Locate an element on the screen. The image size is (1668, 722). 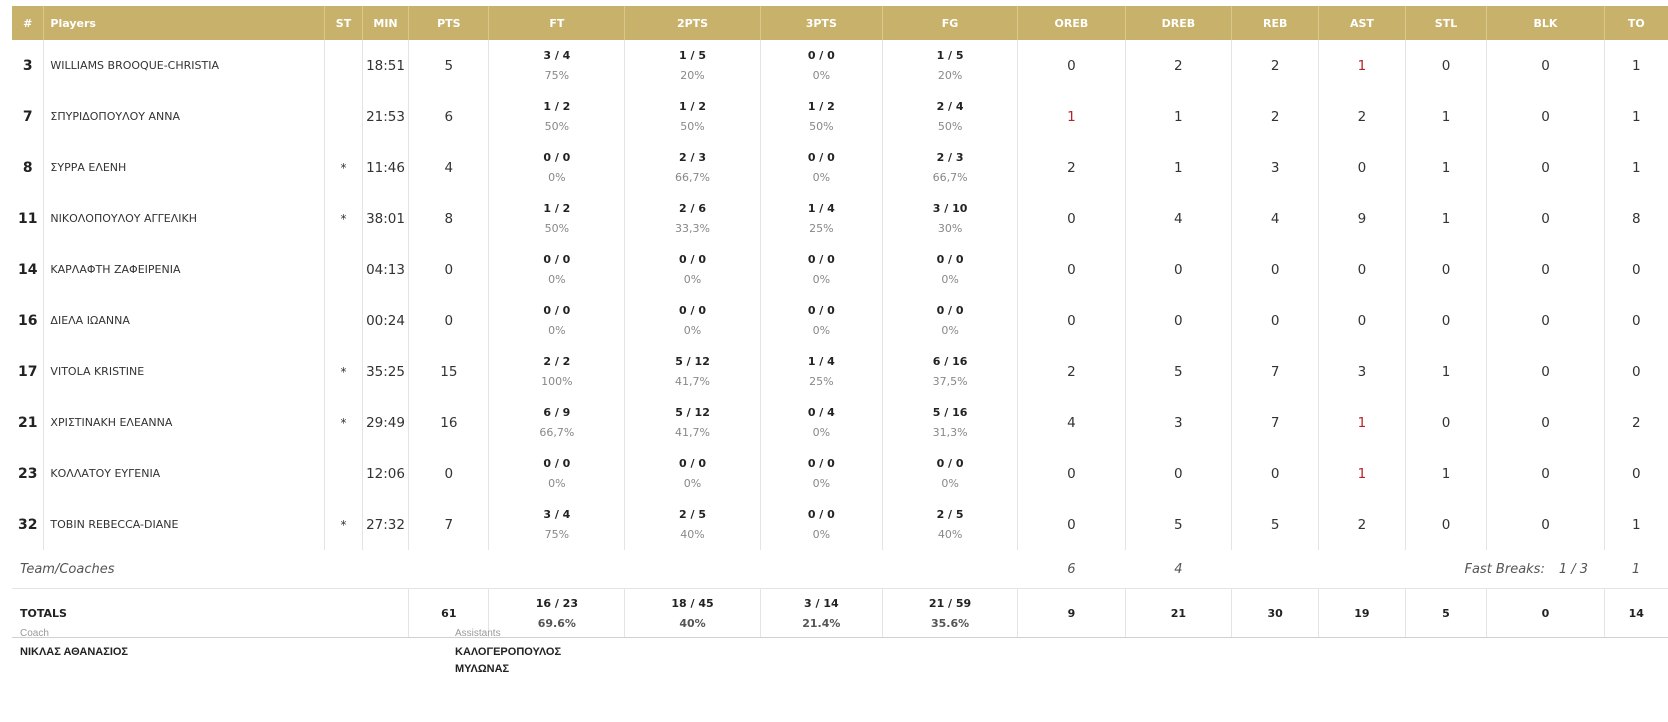
free-throws: 0 / 0 0% is located at coordinates (557, 473).